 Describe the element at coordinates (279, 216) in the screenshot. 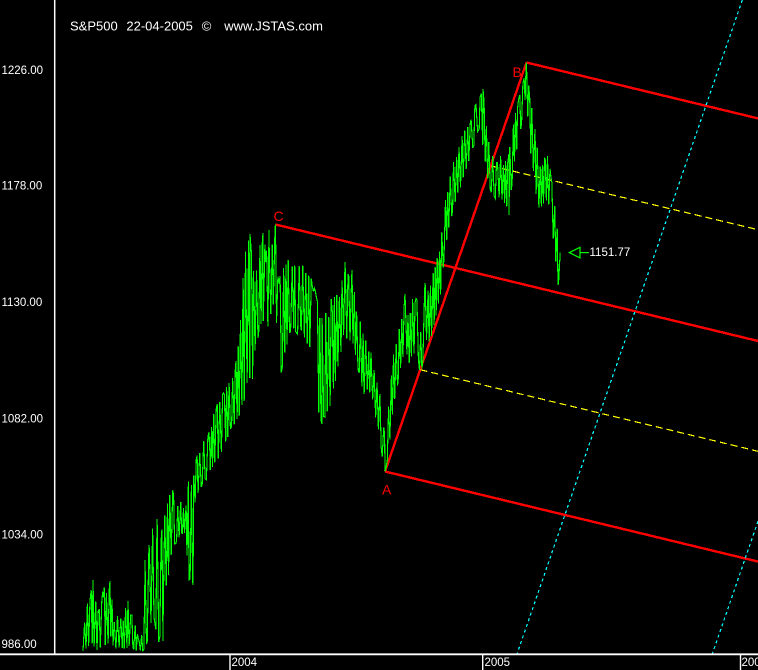

I see `svg-text: C` at that location.